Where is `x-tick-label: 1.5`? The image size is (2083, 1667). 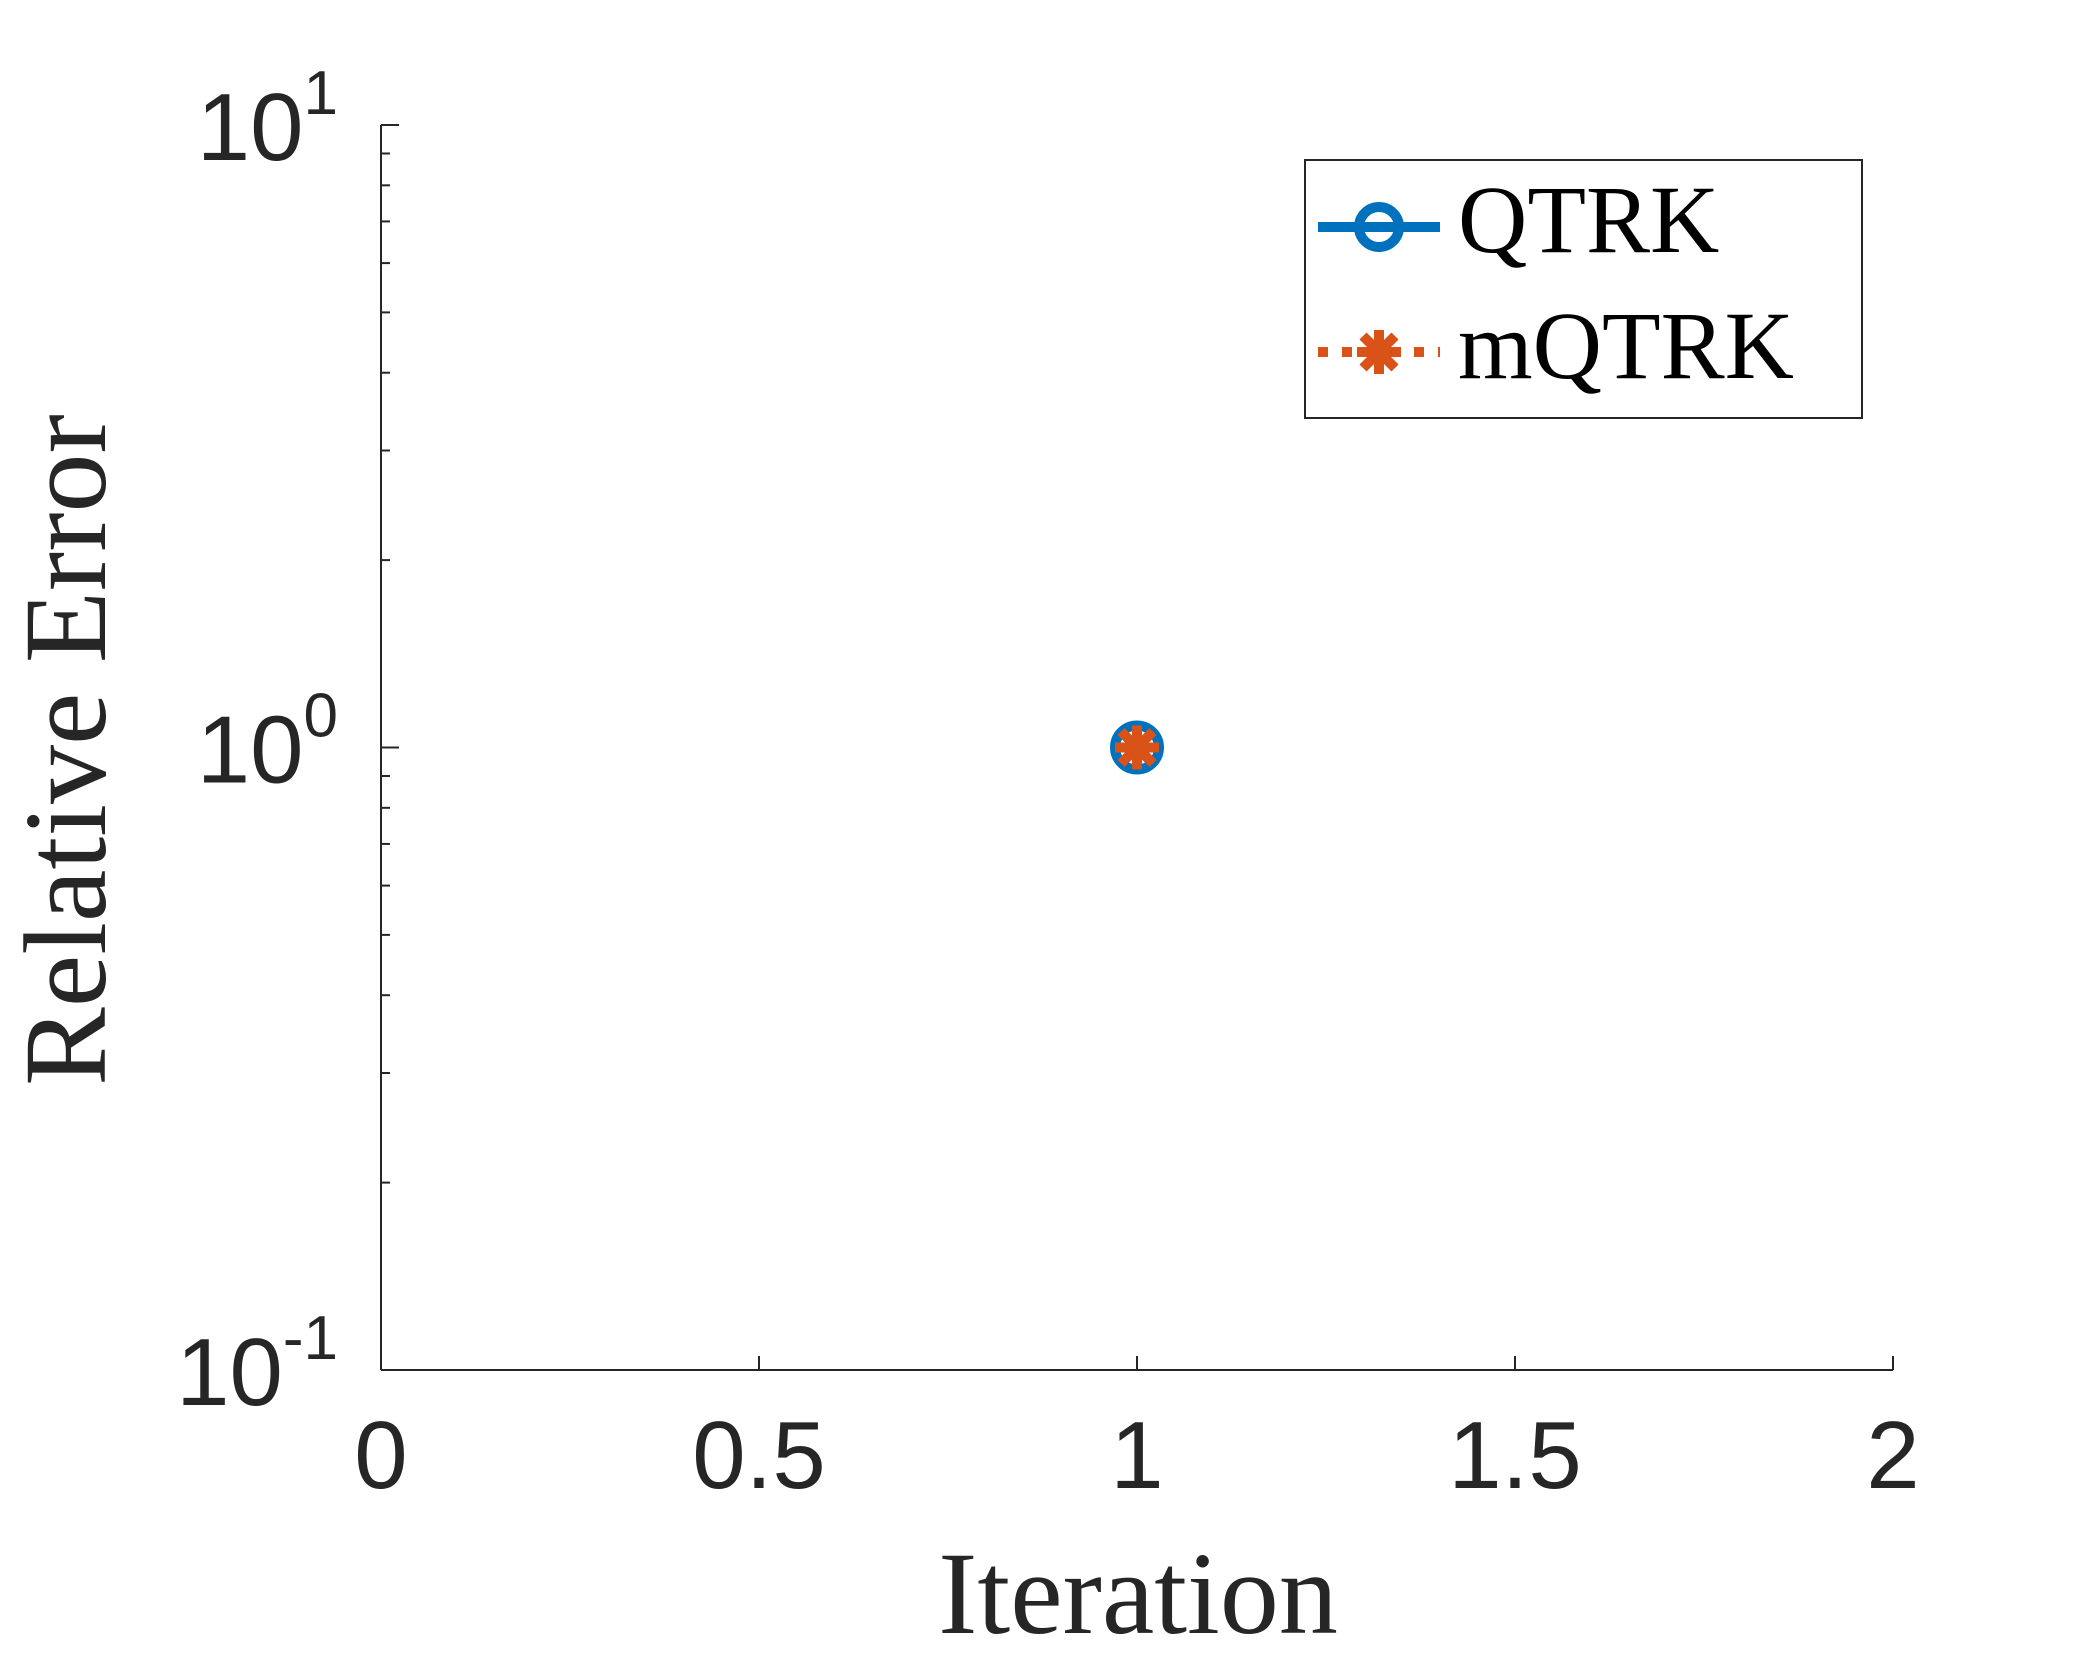 x-tick-label: 1.5 is located at coordinates (1514, 1455).